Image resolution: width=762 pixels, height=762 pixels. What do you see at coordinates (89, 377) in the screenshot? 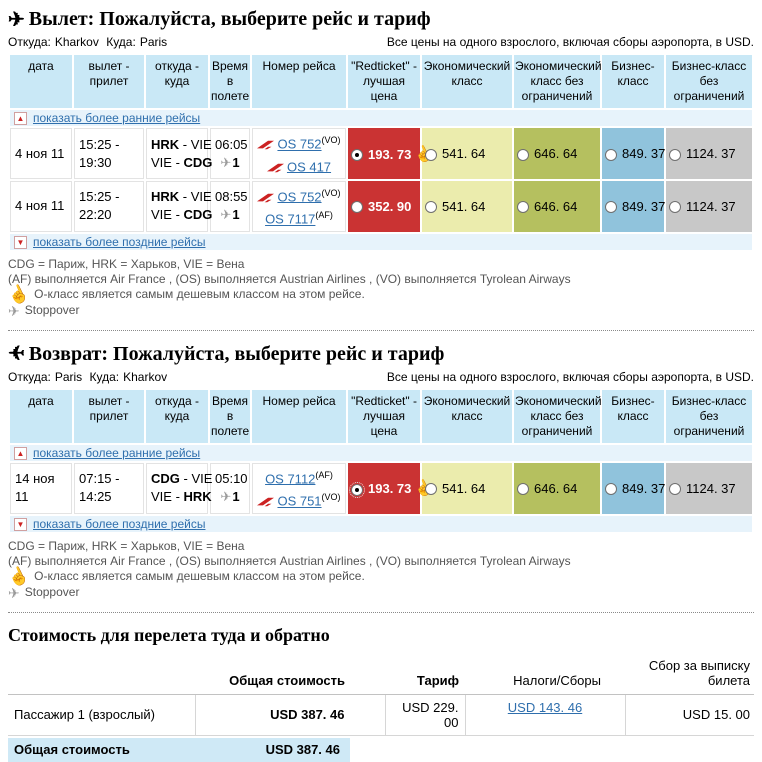
I see `return-origin-destination: Откуда: Paris Куда: Kharkov` at bounding box center [89, 377].